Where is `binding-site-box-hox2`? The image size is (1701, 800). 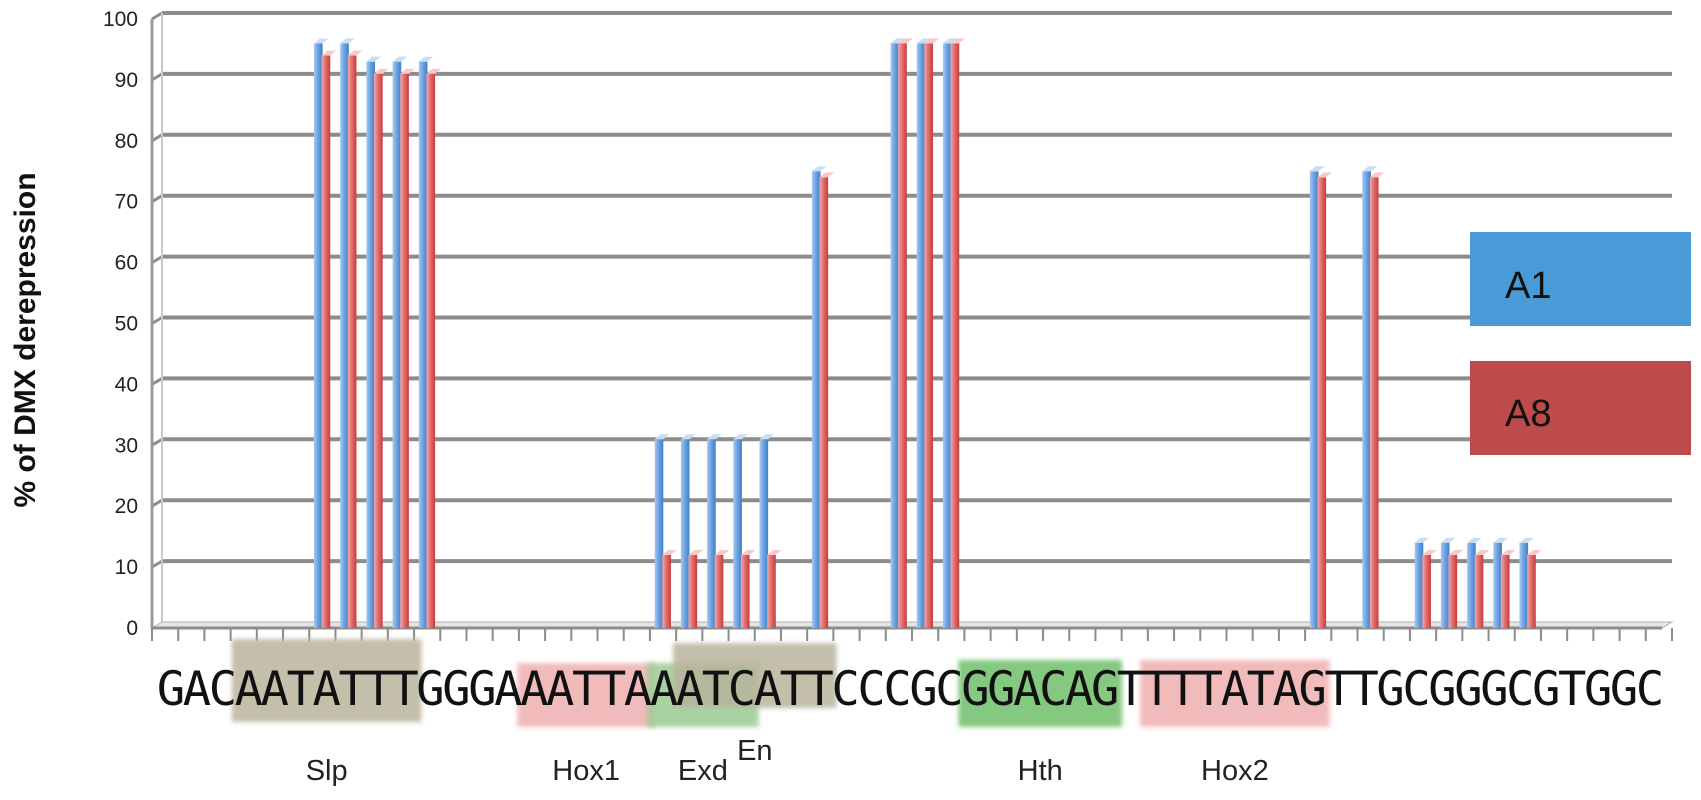
binding-site-box-hox2 is located at coordinates (1235, 693).